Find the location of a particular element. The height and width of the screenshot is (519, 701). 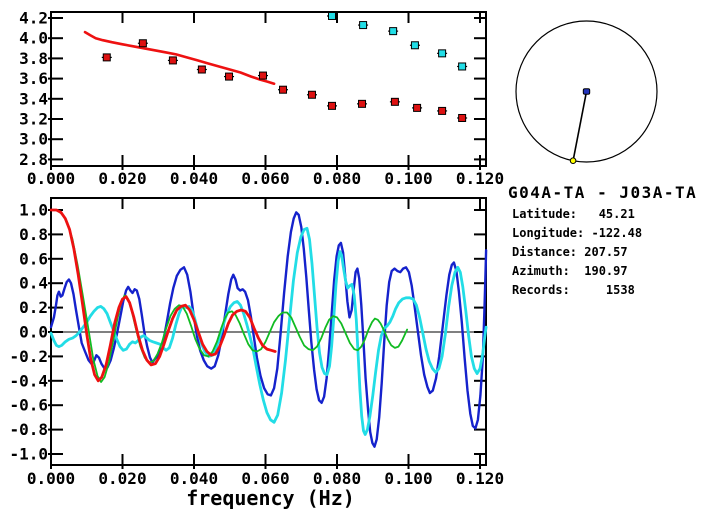

y-tick-label: 4.2 is located at coordinates (33, 18).